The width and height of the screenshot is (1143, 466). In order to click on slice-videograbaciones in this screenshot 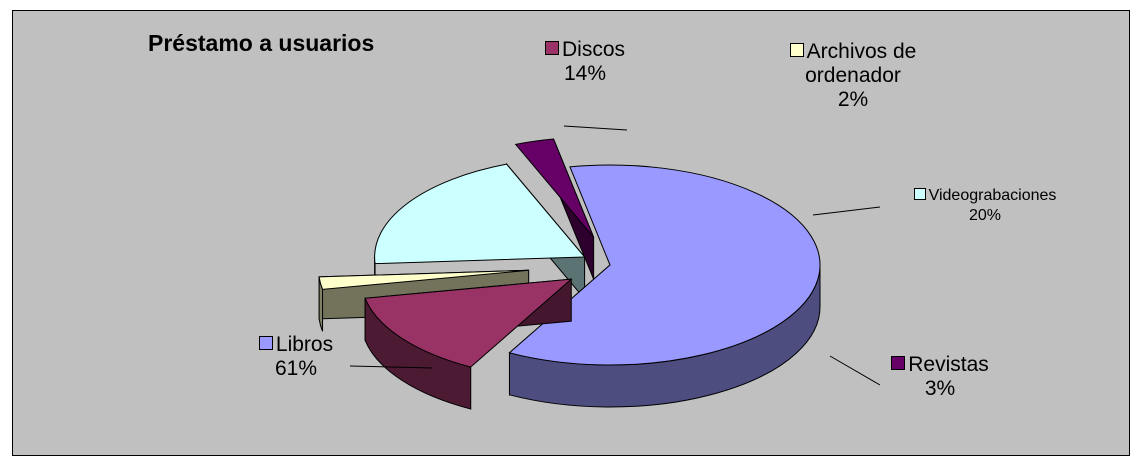, I will do `click(480, 234)`.